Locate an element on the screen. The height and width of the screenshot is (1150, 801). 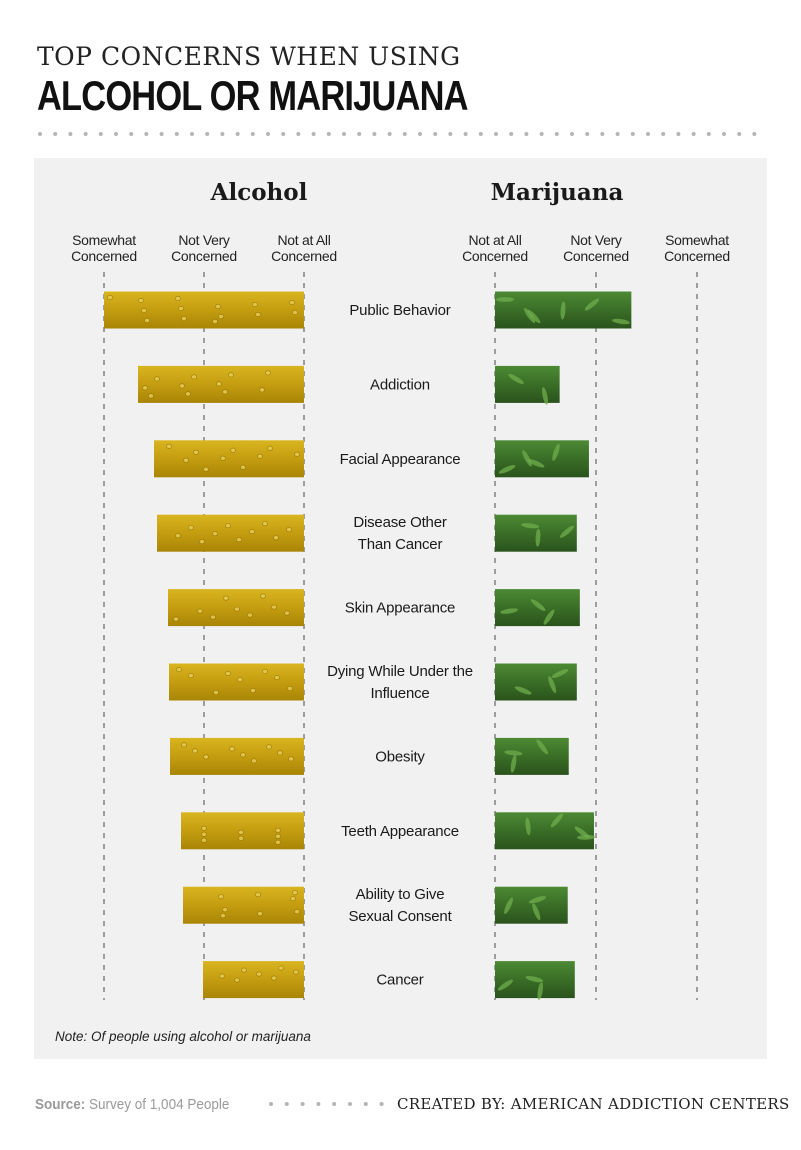
alcohol-scale-tick-label: Not Very Concerned is located at coordinates (204, 248).